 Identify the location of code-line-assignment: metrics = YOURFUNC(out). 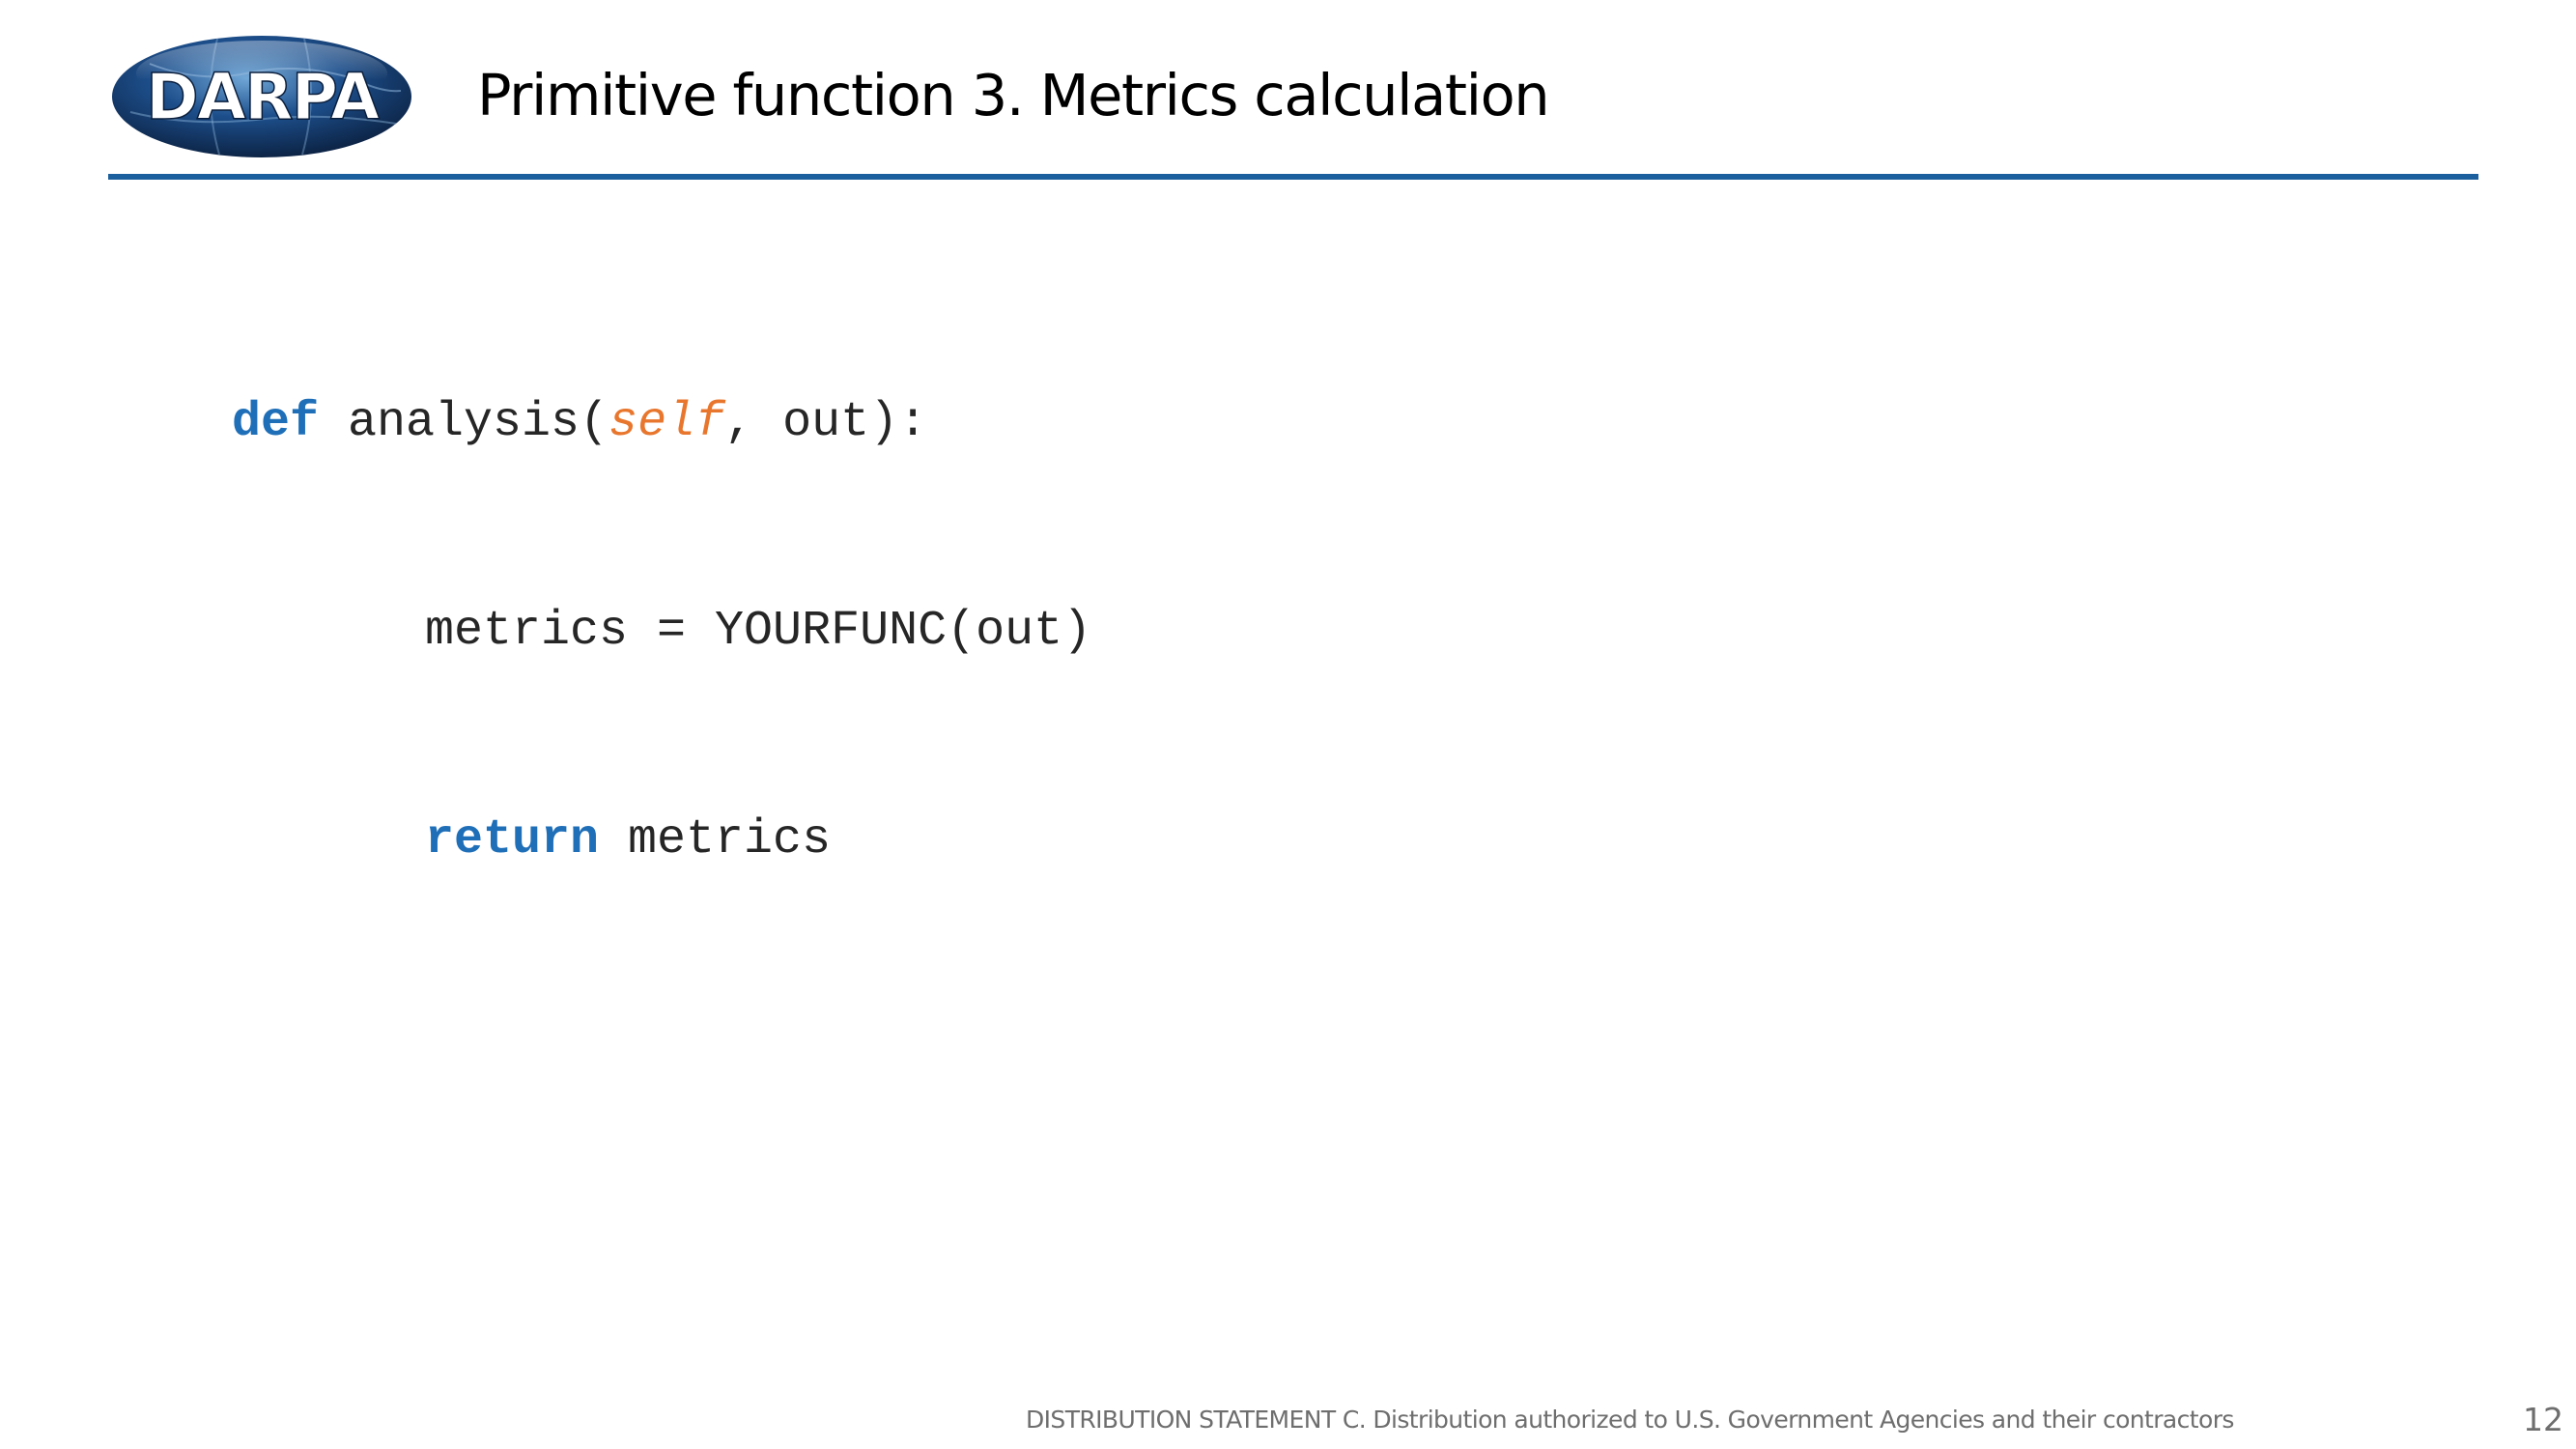
(661, 632).